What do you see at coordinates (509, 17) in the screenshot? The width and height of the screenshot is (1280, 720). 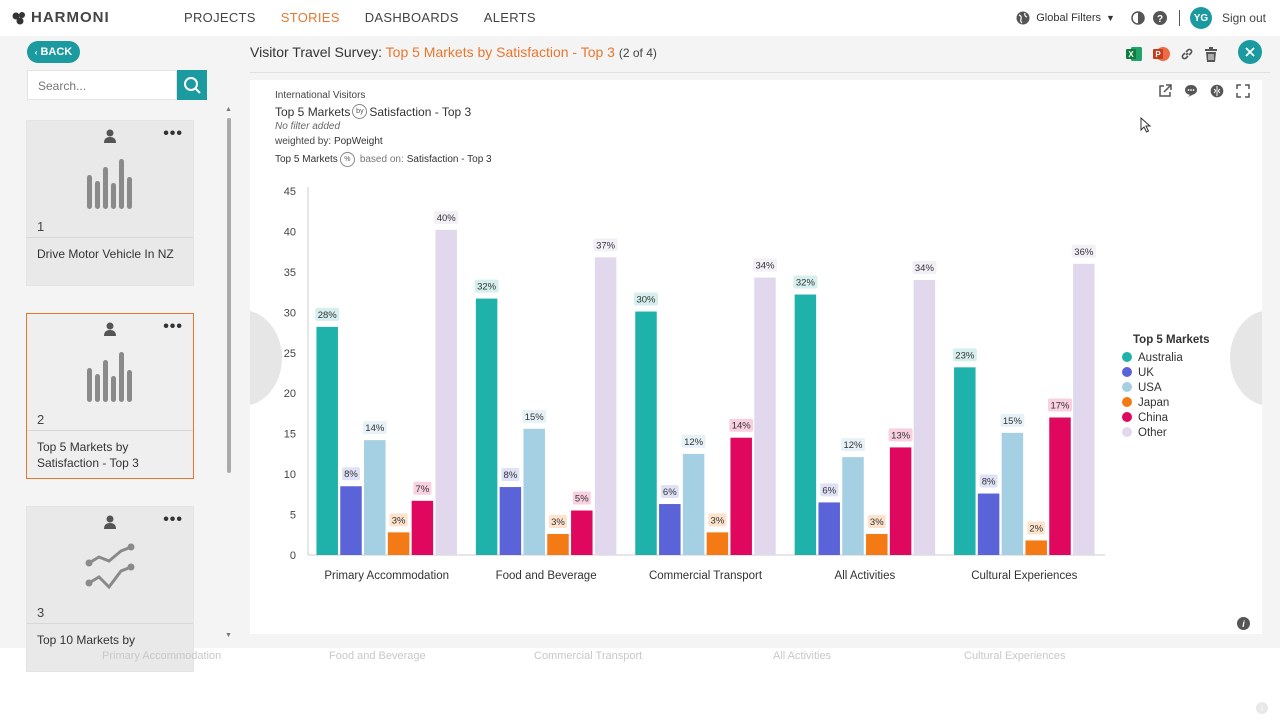 I see `nav-alerts: ALERTS` at bounding box center [509, 17].